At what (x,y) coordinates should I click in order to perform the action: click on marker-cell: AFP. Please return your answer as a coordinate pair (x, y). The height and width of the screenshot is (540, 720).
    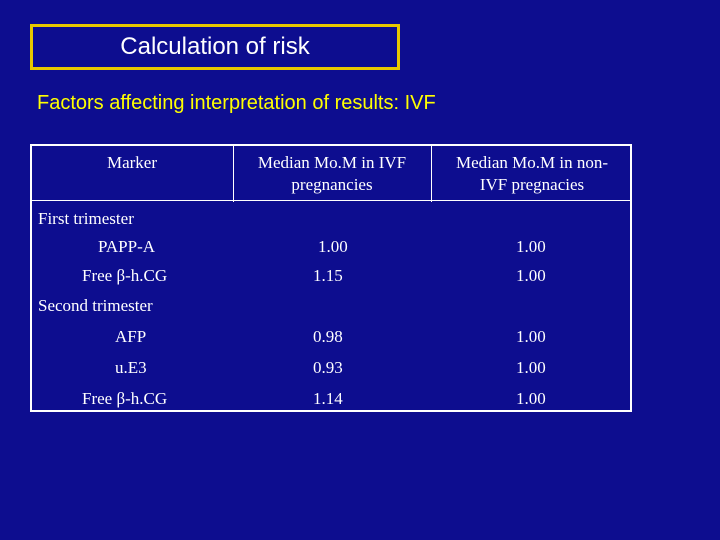
    Looking at the image, I should click on (131, 336).